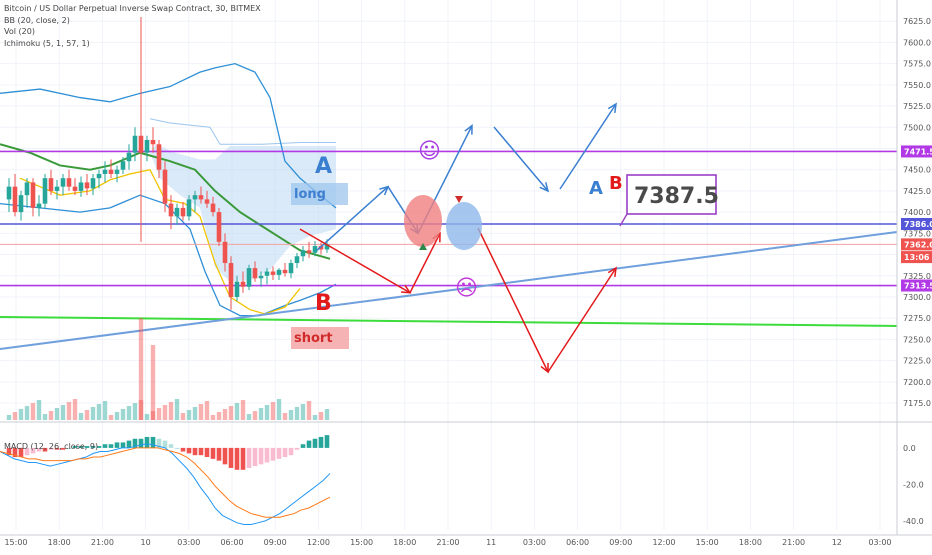 The image size is (932, 555). What do you see at coordinates (750, 542) in the screenshot?
I see `time-tick-label: 18:00` at bounding box center [750, 542].